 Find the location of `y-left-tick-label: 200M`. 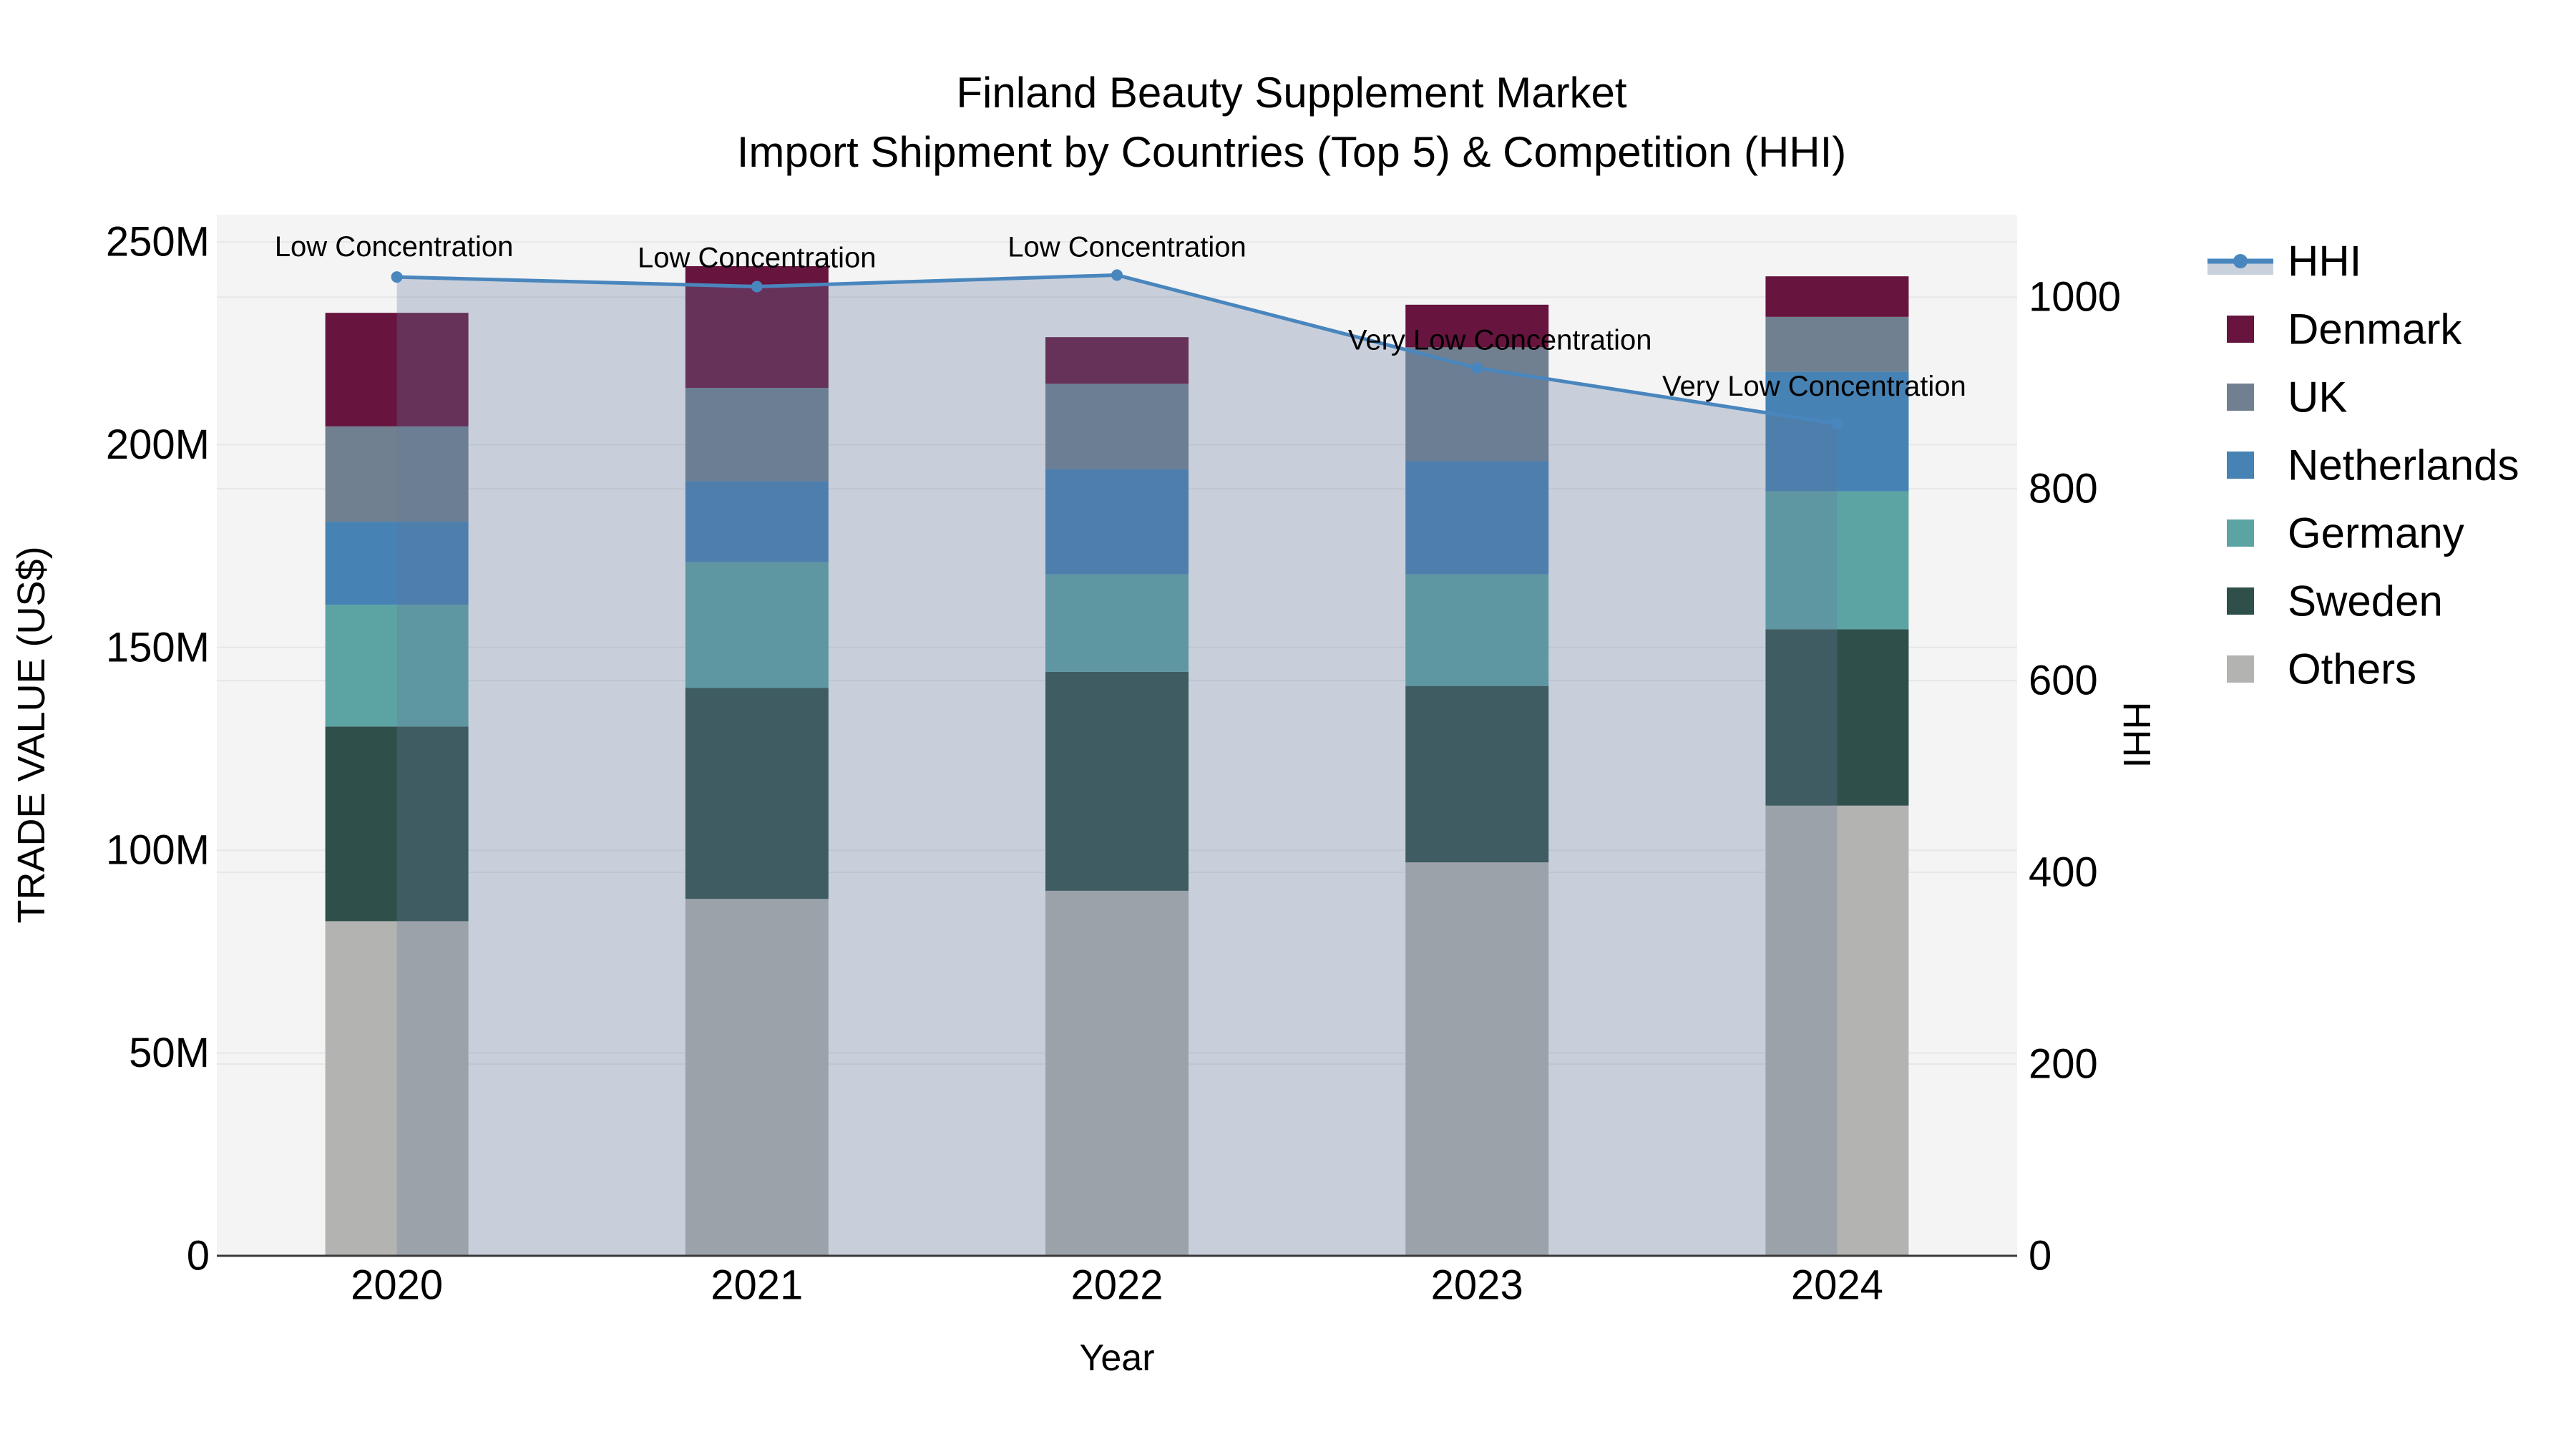

y-left-tick-label: 200M is located at coordinates (158, 444).